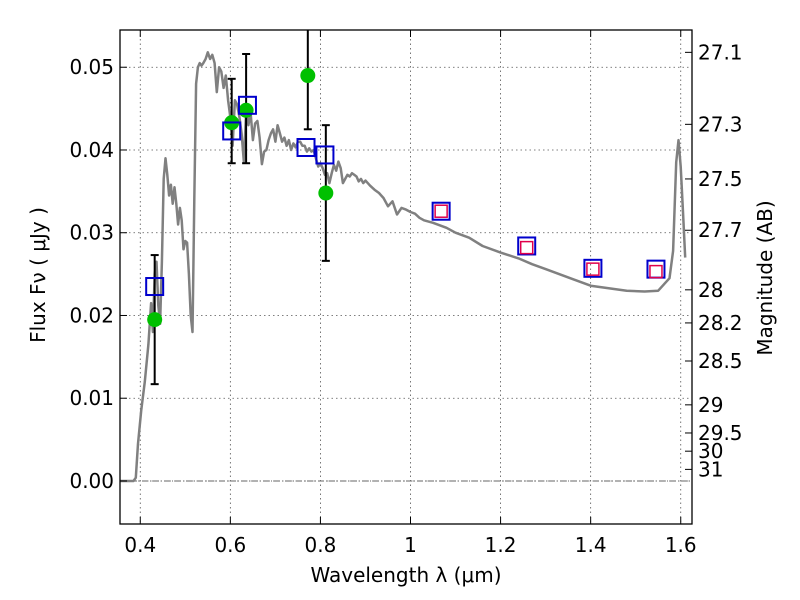 This screenshot has height=600, width=800. I want to click on right-tick-label: 30, so click(710, 451).